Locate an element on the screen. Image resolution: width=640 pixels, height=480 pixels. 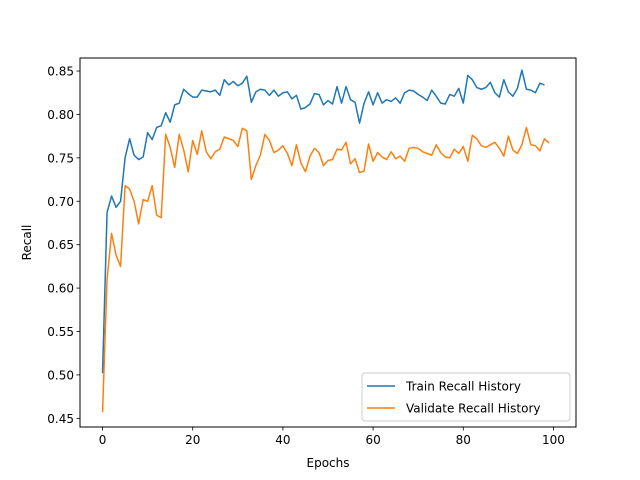
y-tick-label: 0.80 is located at coordinates (60, 115).